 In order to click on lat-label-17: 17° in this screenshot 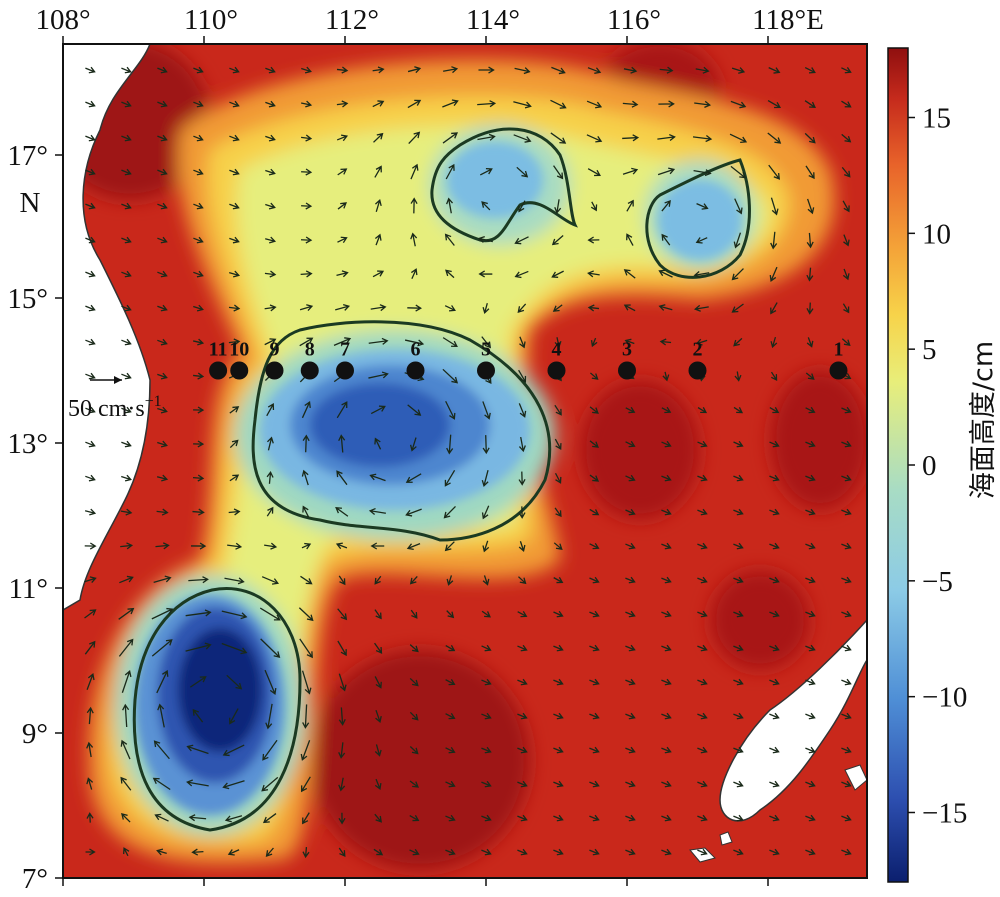, I will do `click(27, 156)`.